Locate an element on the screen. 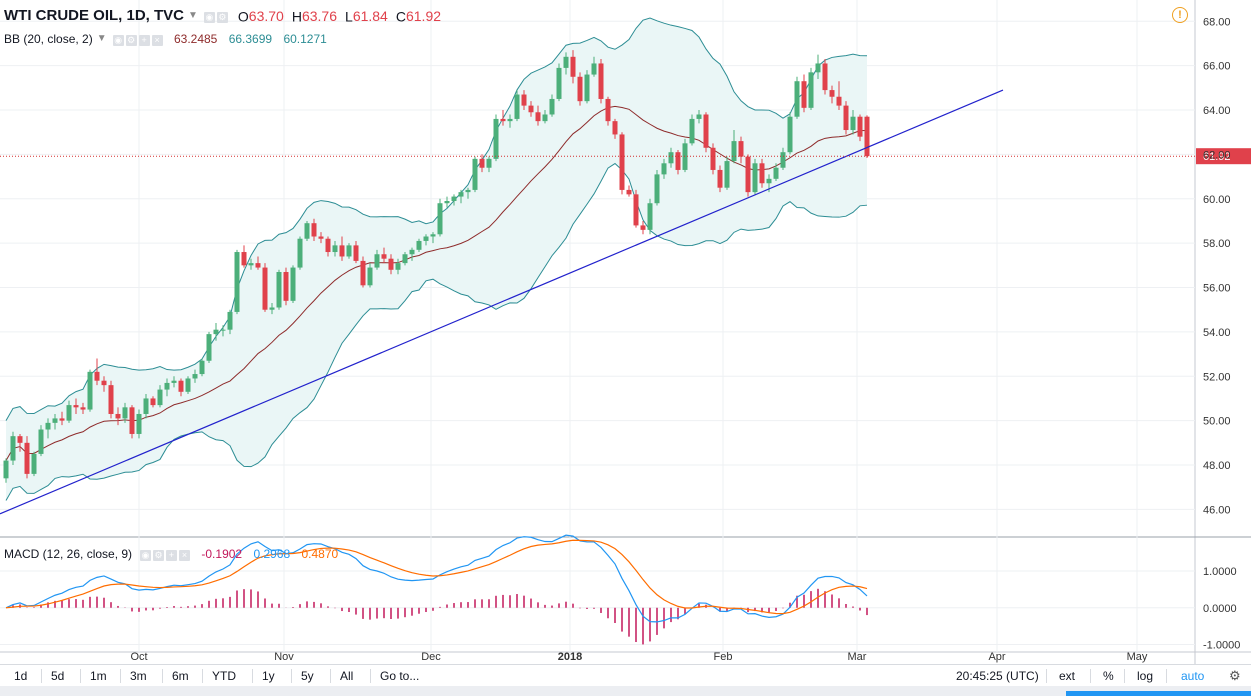 The width and height of the screenshot is (1251, 696). time-tick-label: Apr is located at coordinates (996, 657).